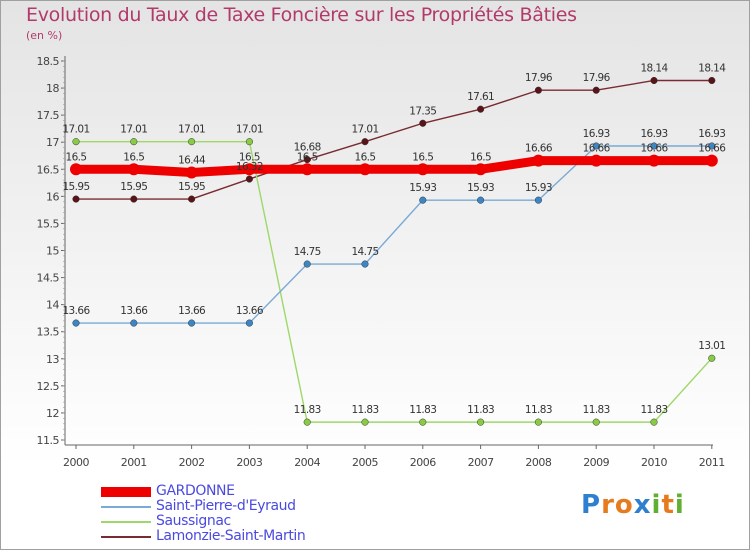 The width and height of the screenshot is (750, 550). What do you see at coordinates (76, 462) in the screenshot?
I see `x-tick-label: 2000` at bounding box center [76, 462].